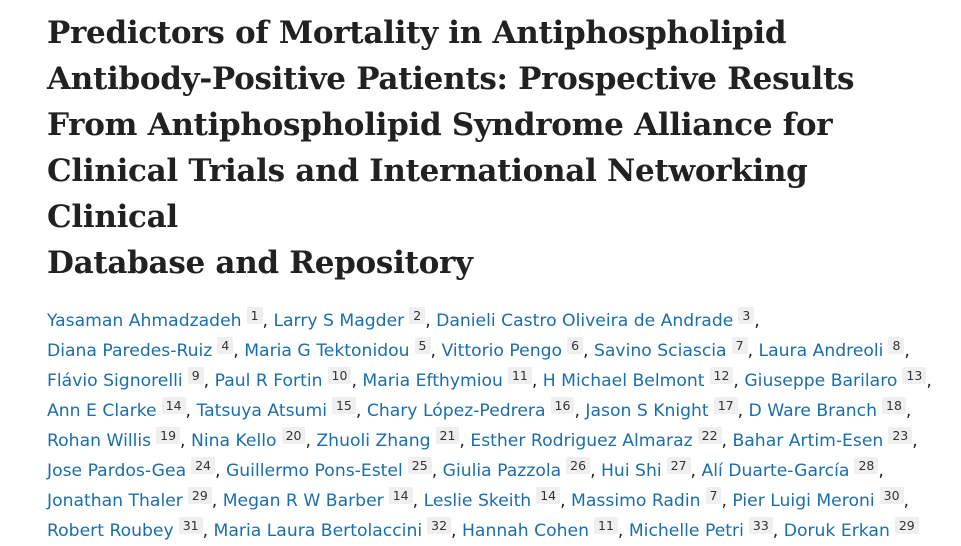 The image size is (961, 546). I want to click on author-link: Maria Laura Bertolaccini, so click(318, 531).